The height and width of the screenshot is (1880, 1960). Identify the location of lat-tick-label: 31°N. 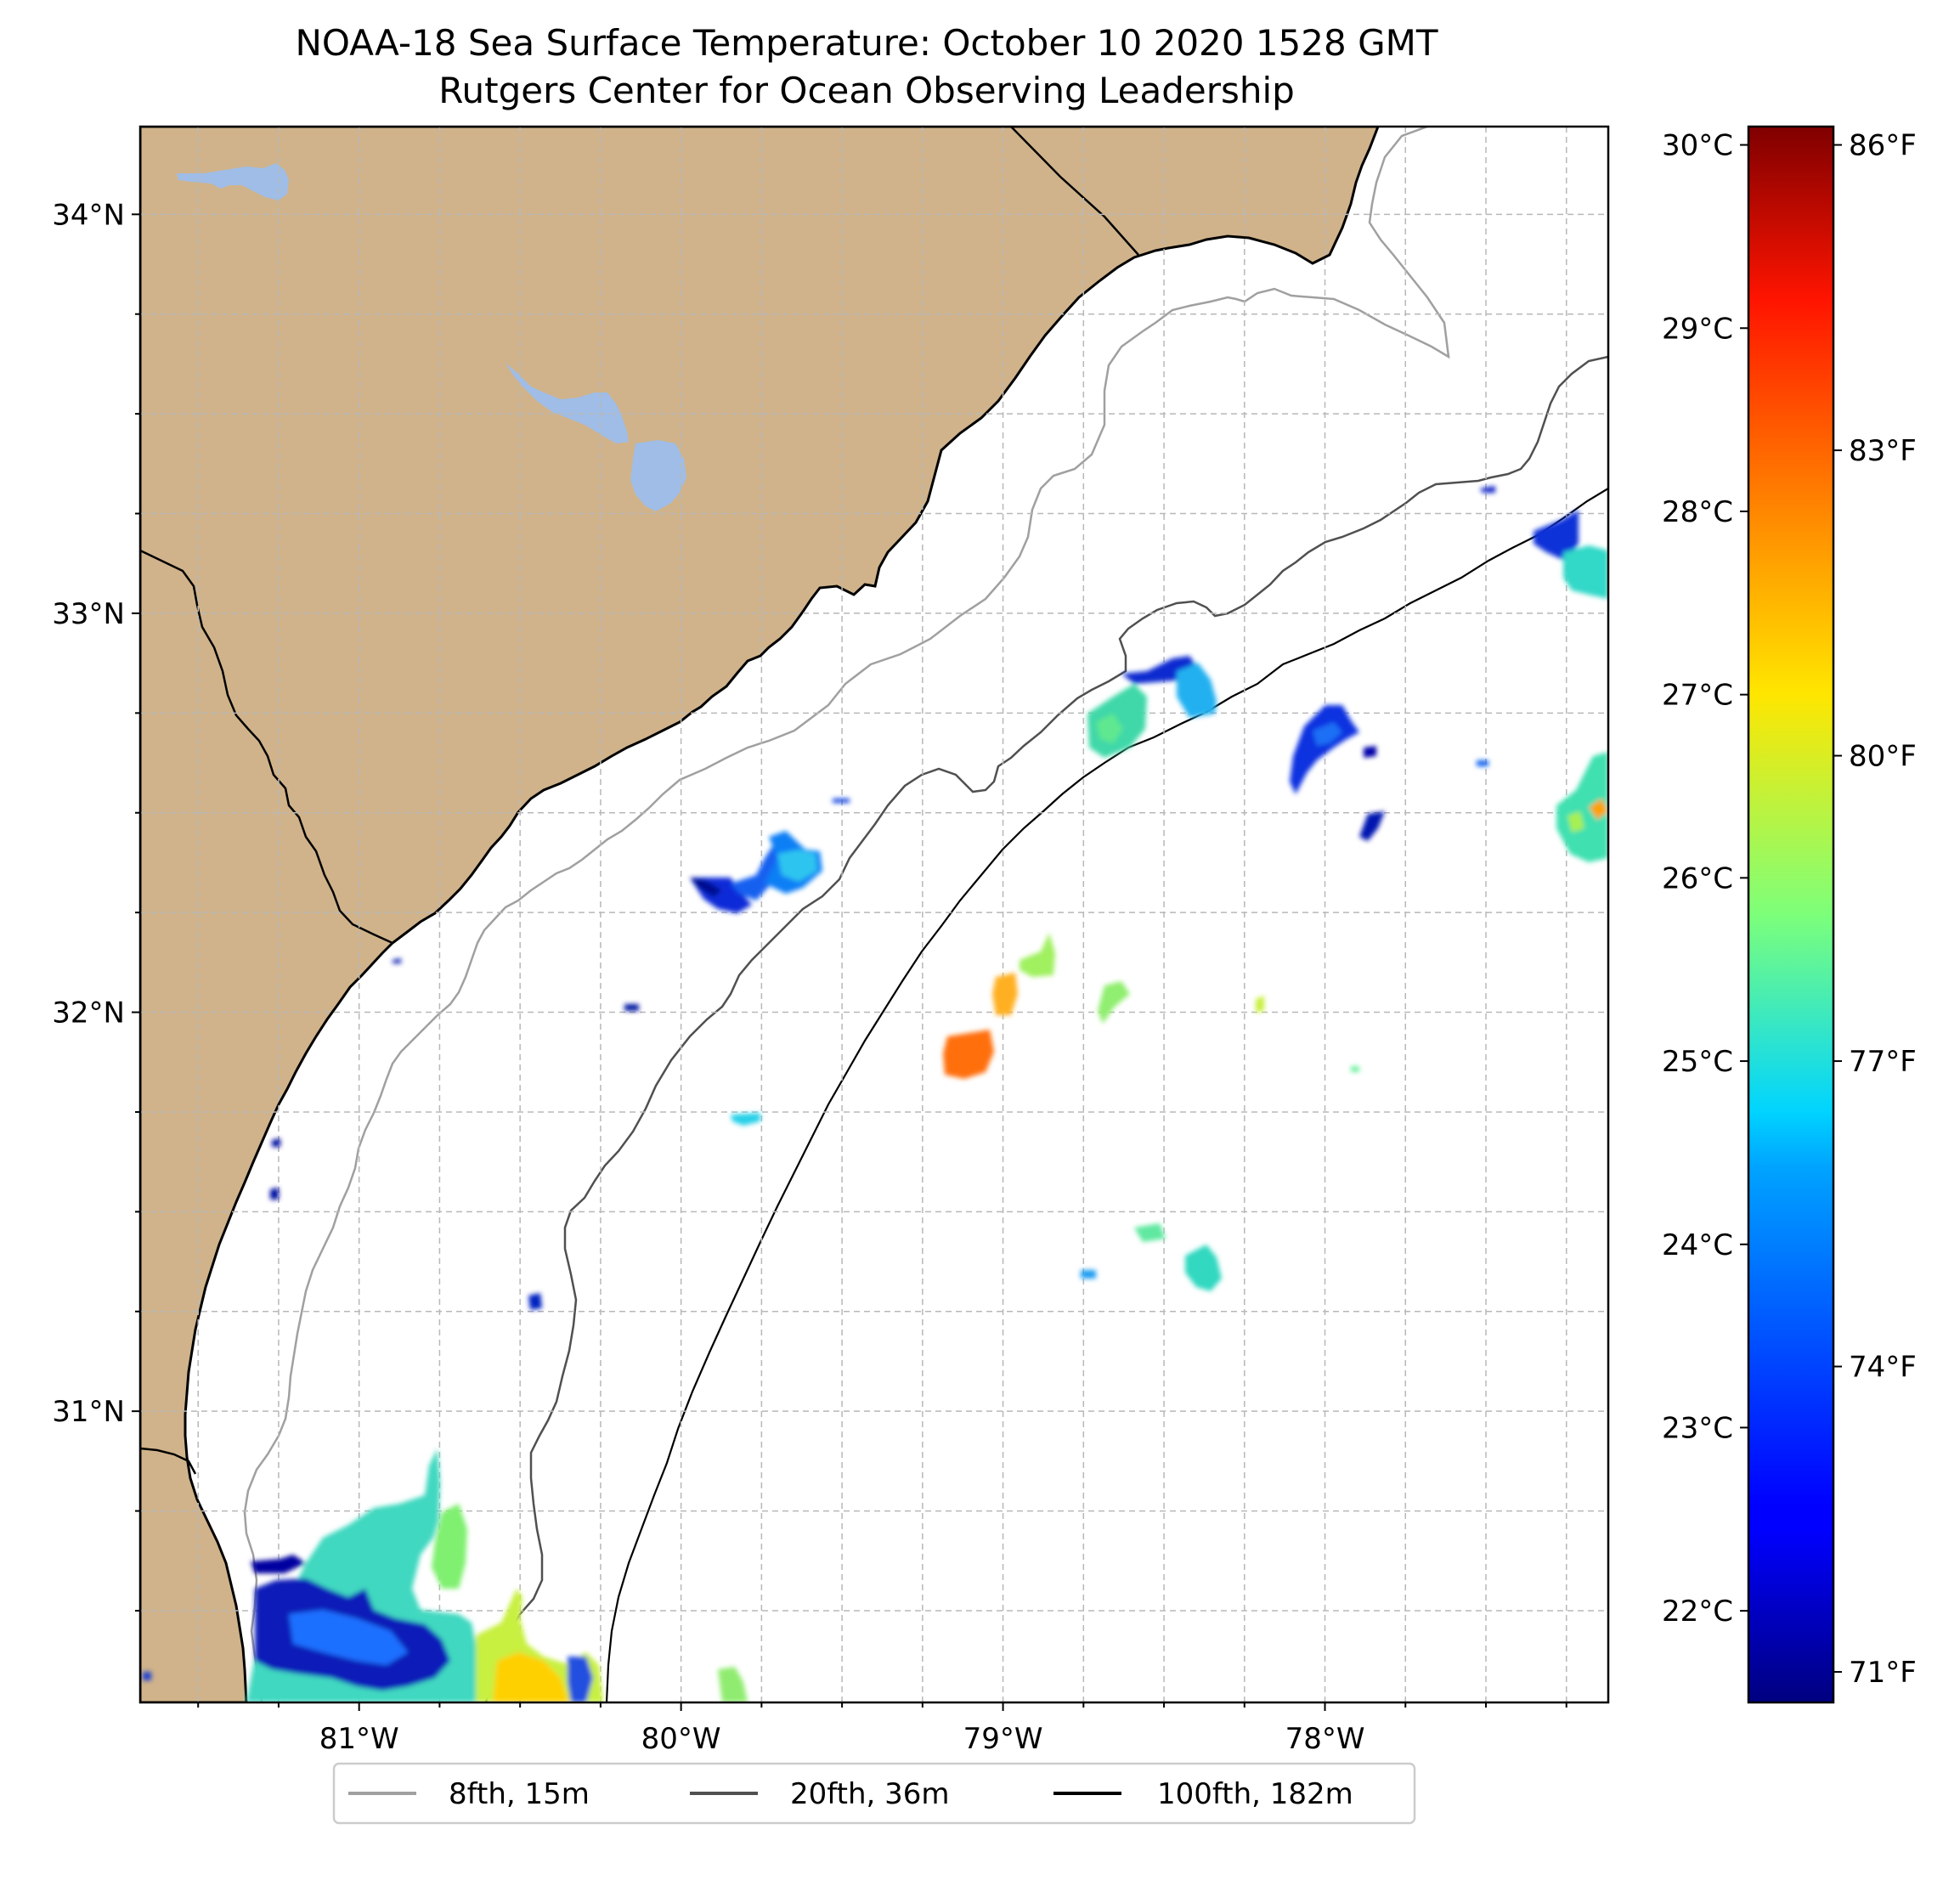
(89, 1412).